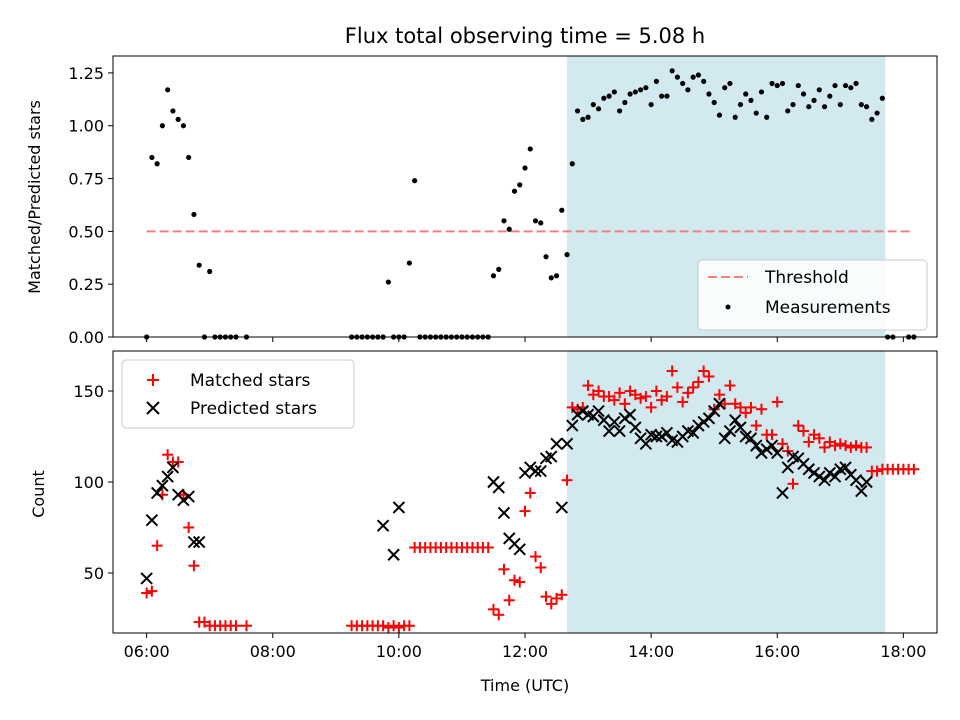 The width and height of the screenshot is (960, 720). I want to click on y-tick-label: 1.00, so click(86, 126).